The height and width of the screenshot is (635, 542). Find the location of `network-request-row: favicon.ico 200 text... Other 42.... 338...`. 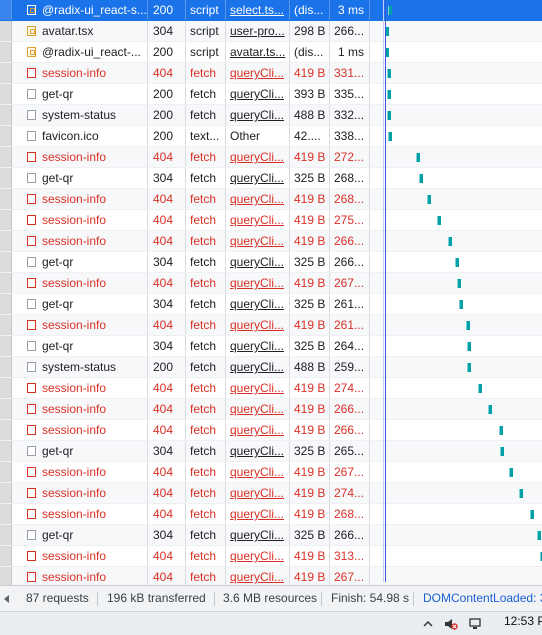

network-request-row: favicon.ico 200 text... Other 42.... 338... is located at coordinates (271, 136).